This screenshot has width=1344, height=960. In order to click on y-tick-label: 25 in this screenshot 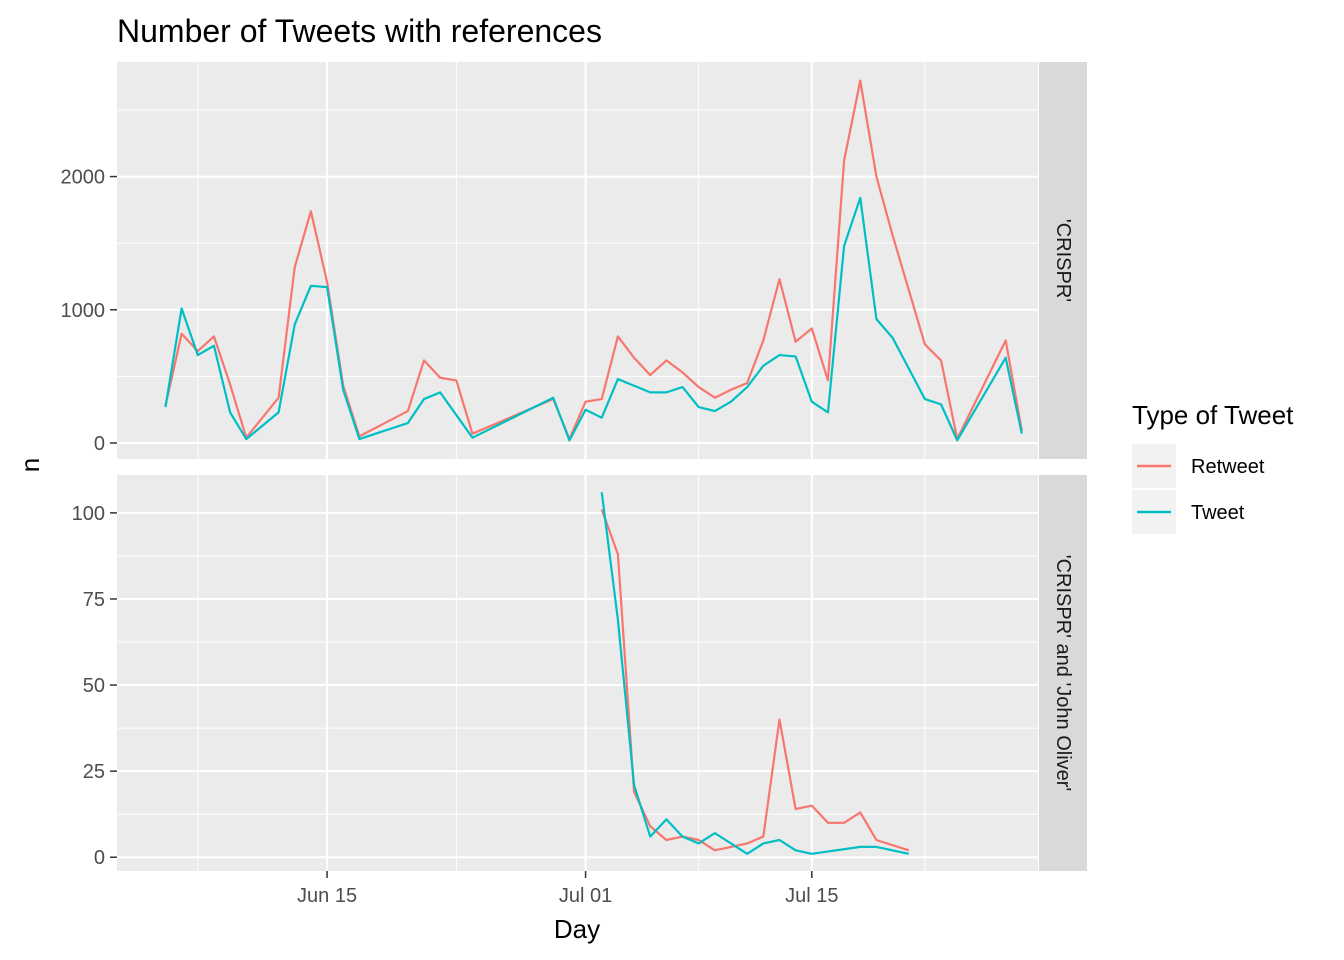, I will do `click(94, 772)`.